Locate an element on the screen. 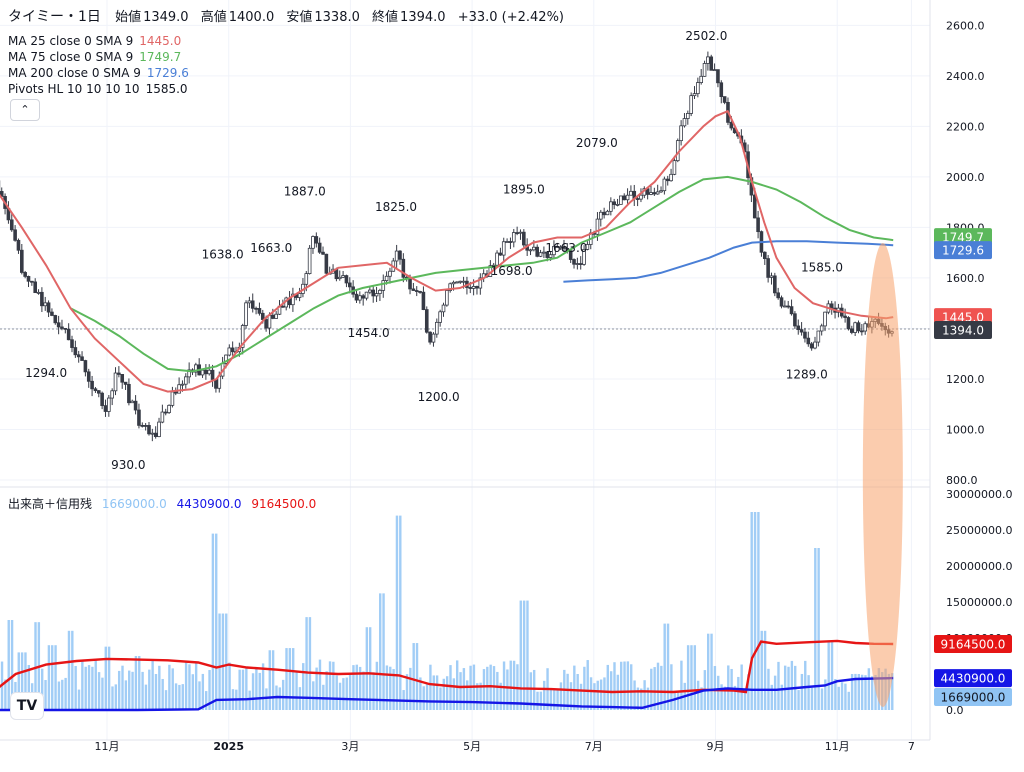 Image resolution: width=1024 pixels, height=772 pixels. sell-margin-value: 9164500.0 is located at coordinates (284, 504).